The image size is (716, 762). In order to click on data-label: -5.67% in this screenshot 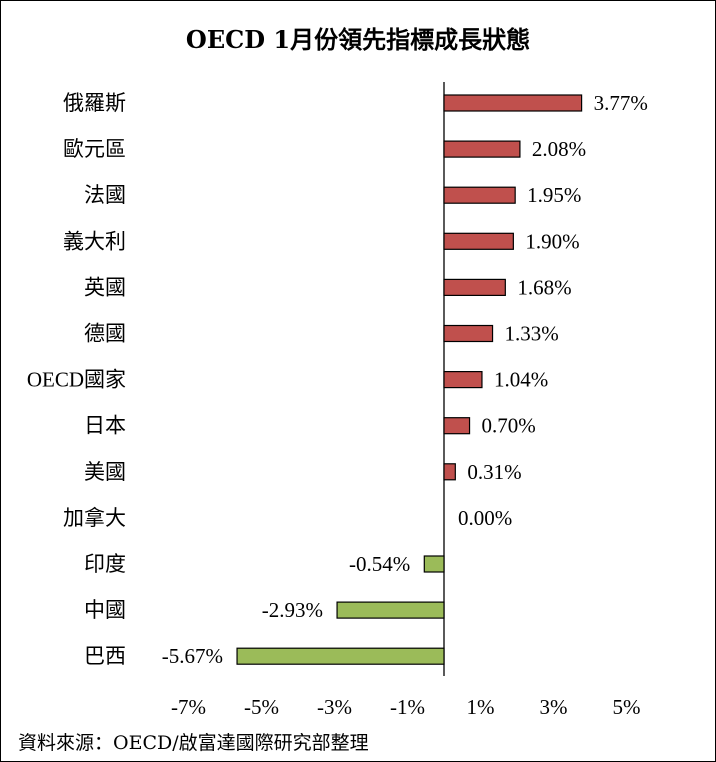, I will do `click(192, 656)`.